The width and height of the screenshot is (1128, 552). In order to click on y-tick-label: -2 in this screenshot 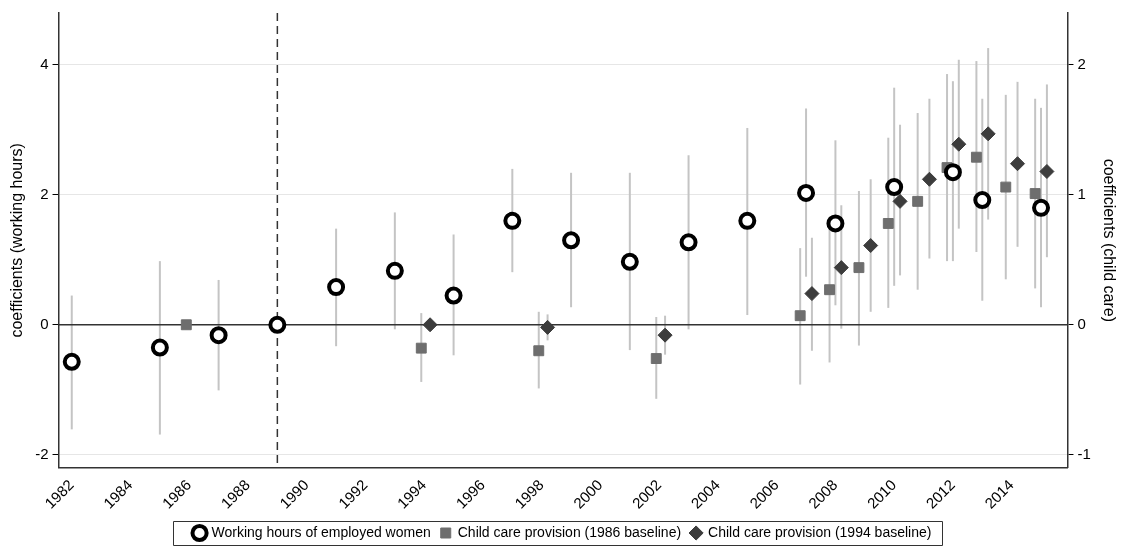, I will do `click(42, 453)`.